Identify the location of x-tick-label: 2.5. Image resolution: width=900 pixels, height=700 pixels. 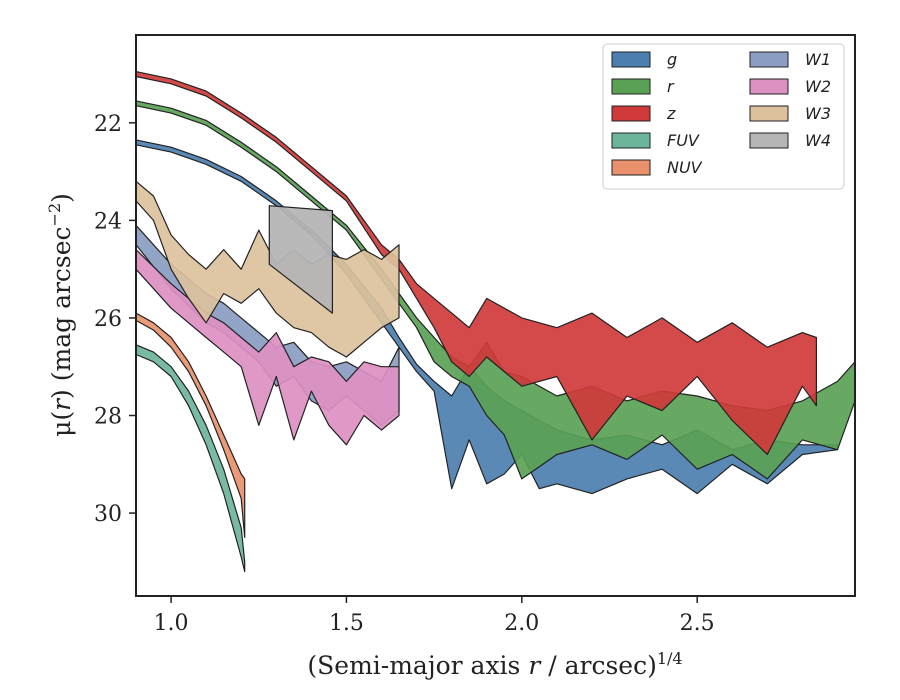
(697, 623).